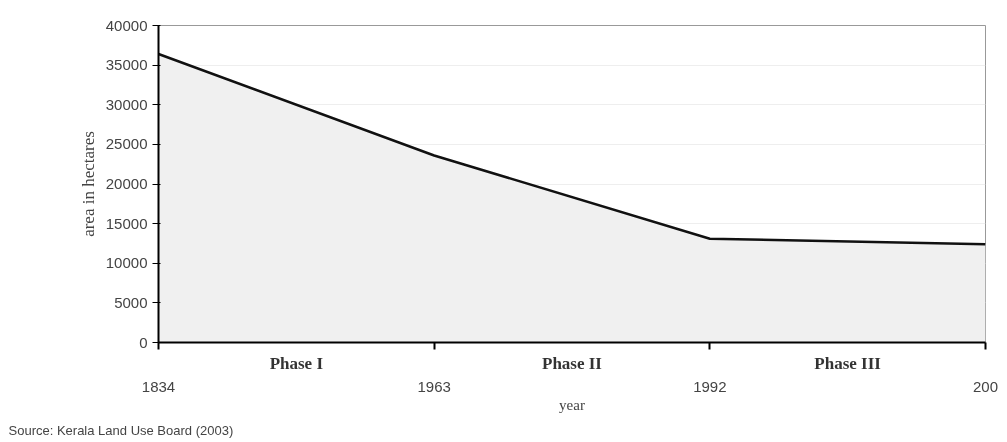 Image resolution: width=1007 pixels, height=442 pixels. What do you see at coordinates (985, 386) in the screenshot?
I see `x-tick-label: 200` at bounding box center [985, 386].